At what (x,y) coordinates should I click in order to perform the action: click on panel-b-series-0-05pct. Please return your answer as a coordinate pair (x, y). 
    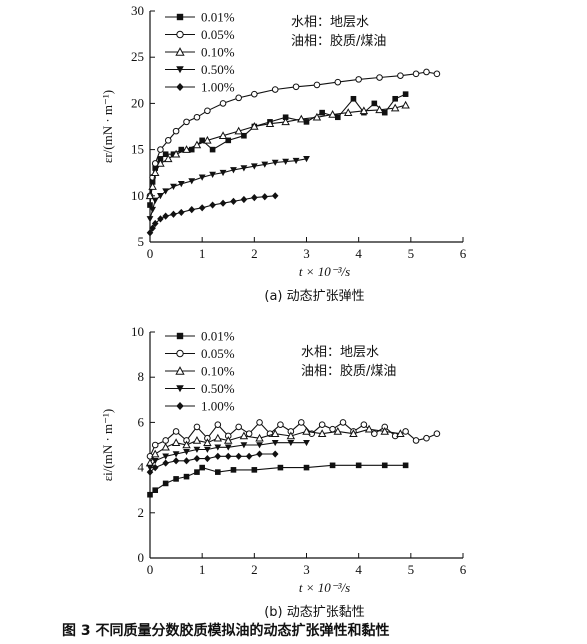
    Looking at the image, I should click on (293, 439).